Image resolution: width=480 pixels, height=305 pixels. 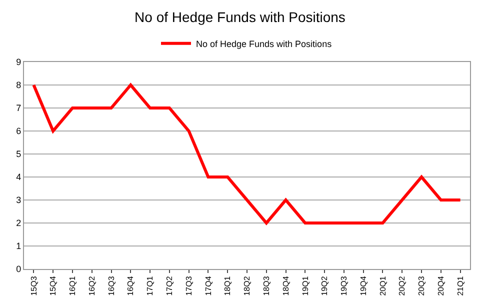 What do you see at coordinates (169, 286) in the screenshot?
I see `x-tick-label: 17Q2` at bounding box center [169, 286].